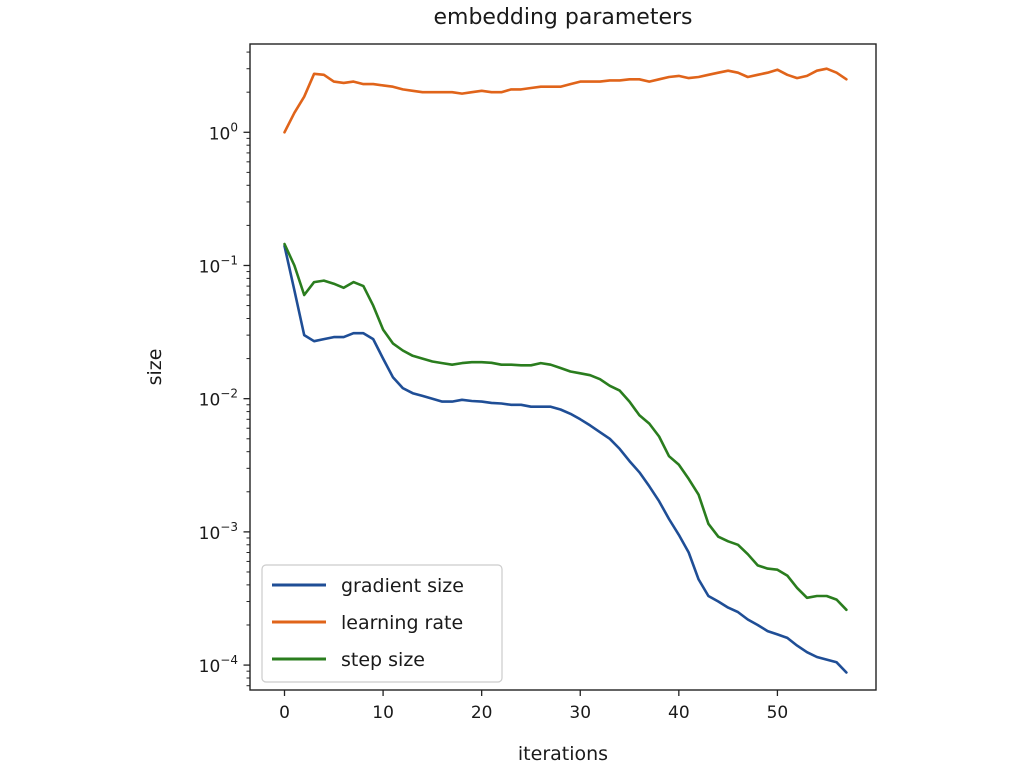 The image size is (1024, 768). I want to click on x-axis: 0 10 20 30 40 50, so click(533, 706).